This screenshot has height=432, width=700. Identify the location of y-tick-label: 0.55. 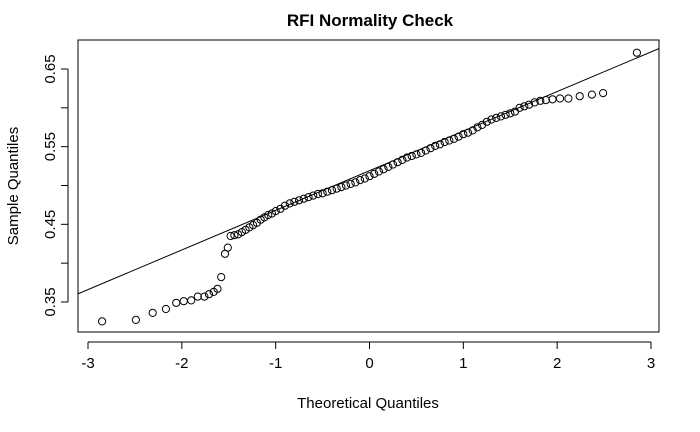
(50, 146).